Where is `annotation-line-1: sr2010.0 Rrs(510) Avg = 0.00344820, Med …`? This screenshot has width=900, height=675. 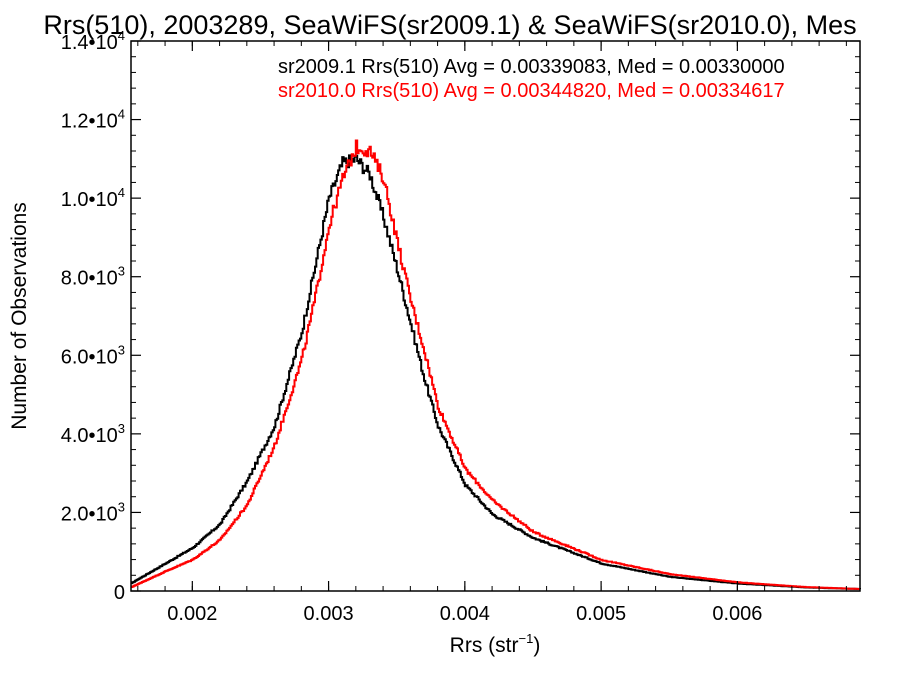 annotation-line-1: sr2010.0 Rrs(510) Avg = 0.00344820, Med … is located at coordinates (531, 91).